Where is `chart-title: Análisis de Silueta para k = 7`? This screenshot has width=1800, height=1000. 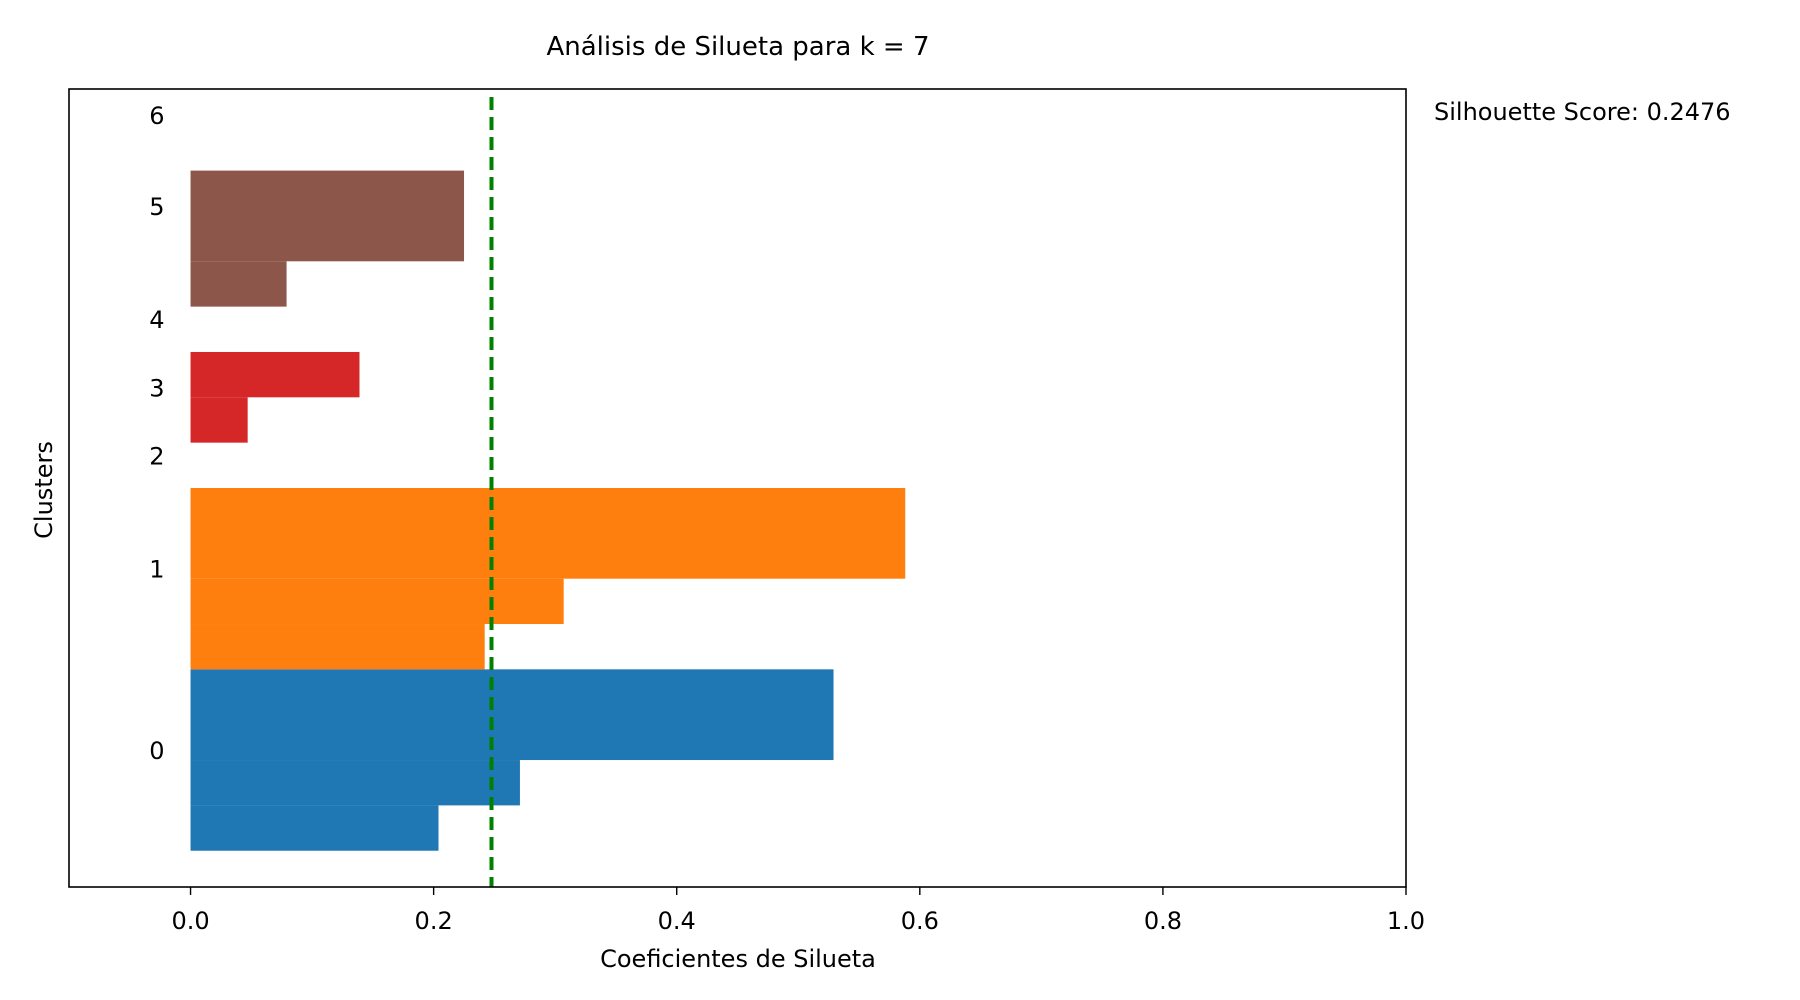 chart-title: Análisis de Silueta para k = 7 is located at coordinates (737, 47).